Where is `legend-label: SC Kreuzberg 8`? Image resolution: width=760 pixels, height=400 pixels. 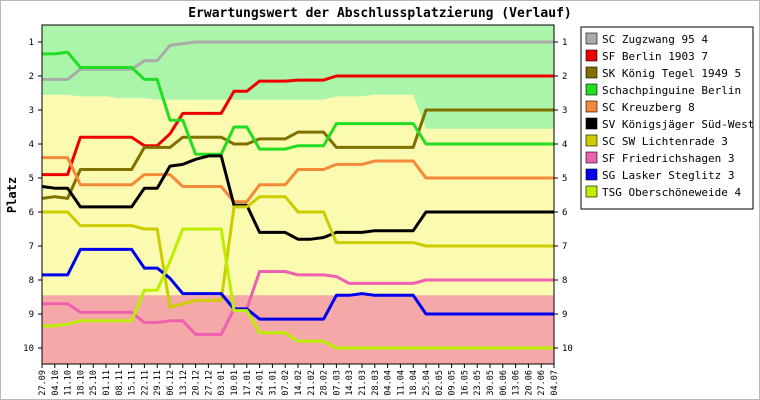 legend-label: SC Kreuzberg 8 is located at coordinates (648, 107).